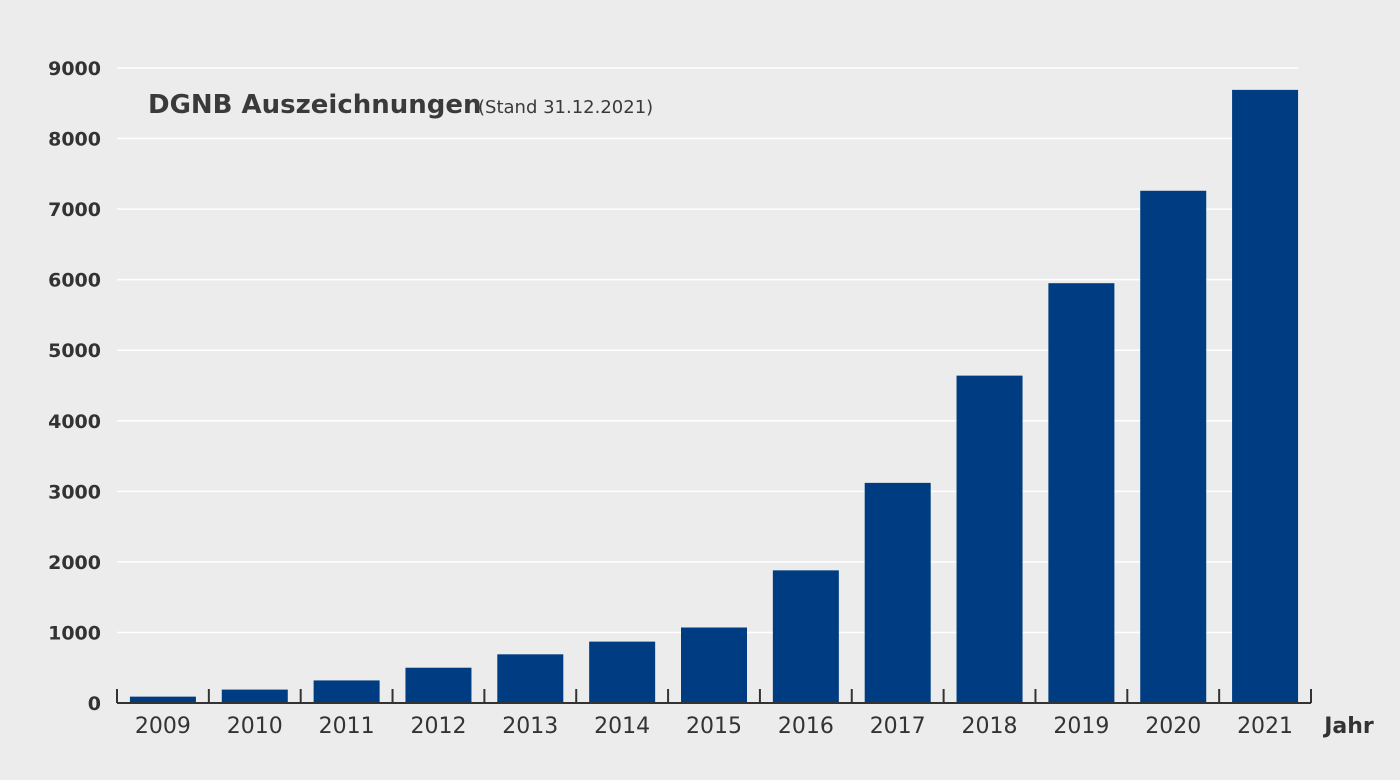  I want to click on y-tick-label: 4000, so click(74, 422).